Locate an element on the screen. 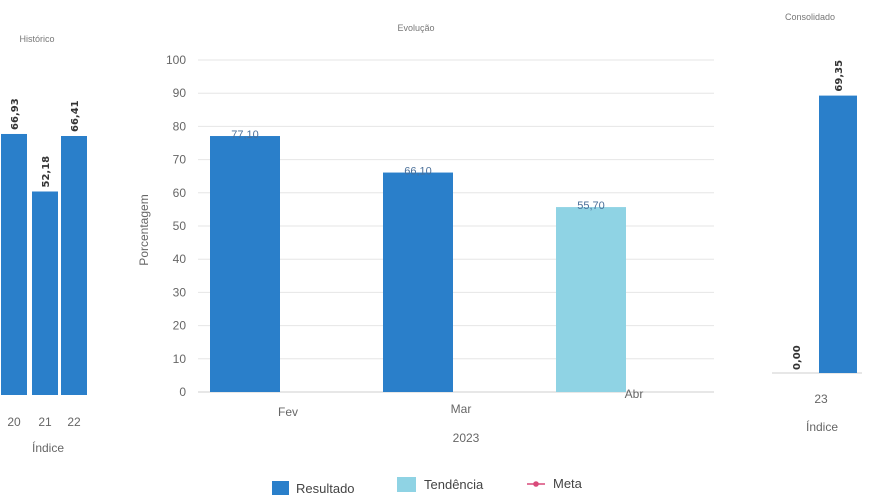  historico-value-label: 66,41 is located at coordinates (75, 116).